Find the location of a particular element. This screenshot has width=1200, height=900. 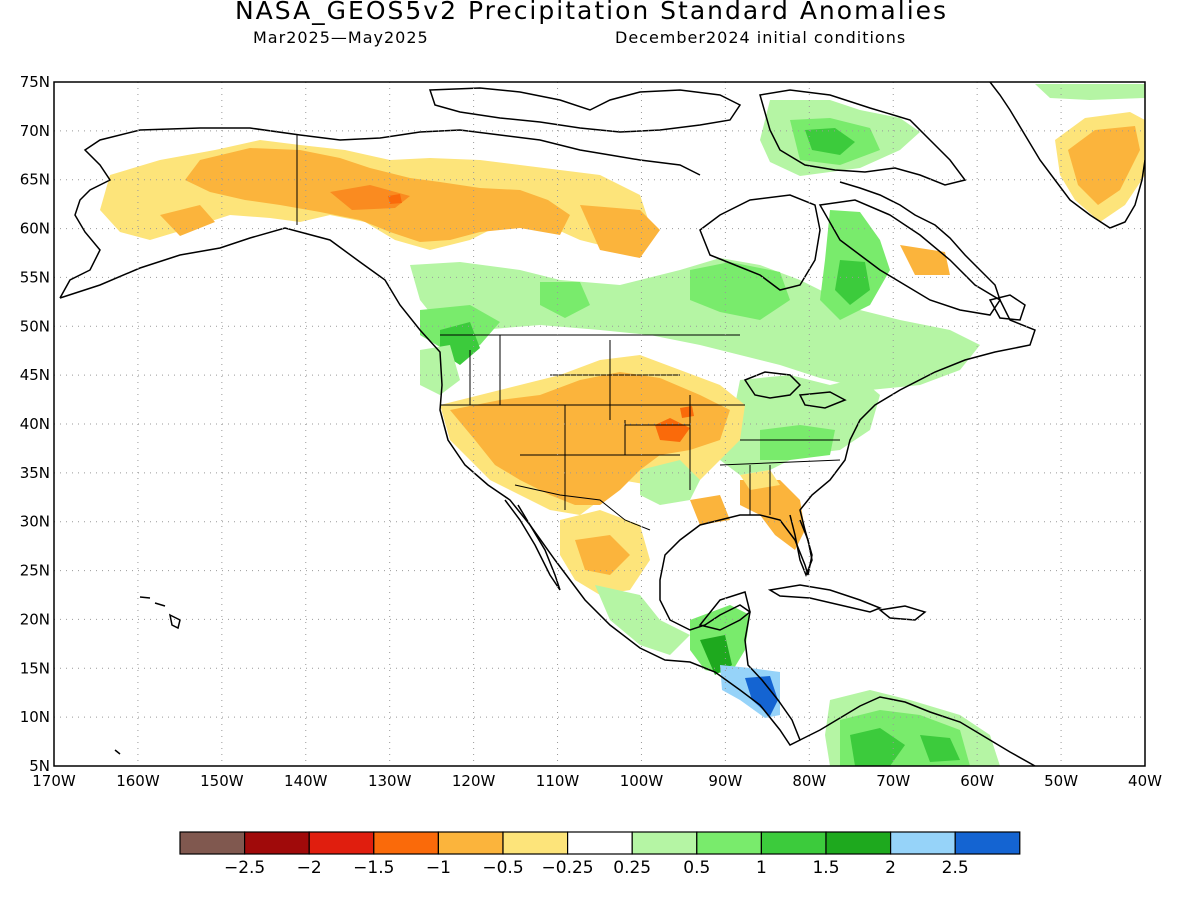

lat-tick-label: 45N is located at coordinates (35, 375).